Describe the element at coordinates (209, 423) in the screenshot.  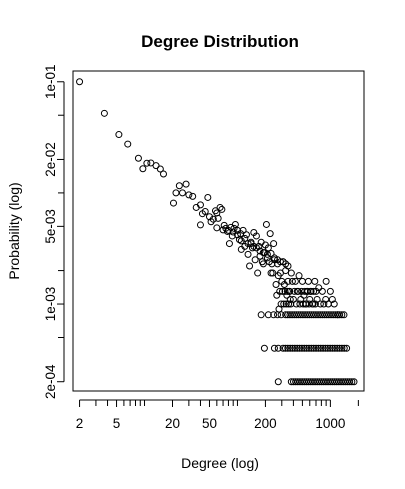
I see `x-tick-label: 50` at that location.